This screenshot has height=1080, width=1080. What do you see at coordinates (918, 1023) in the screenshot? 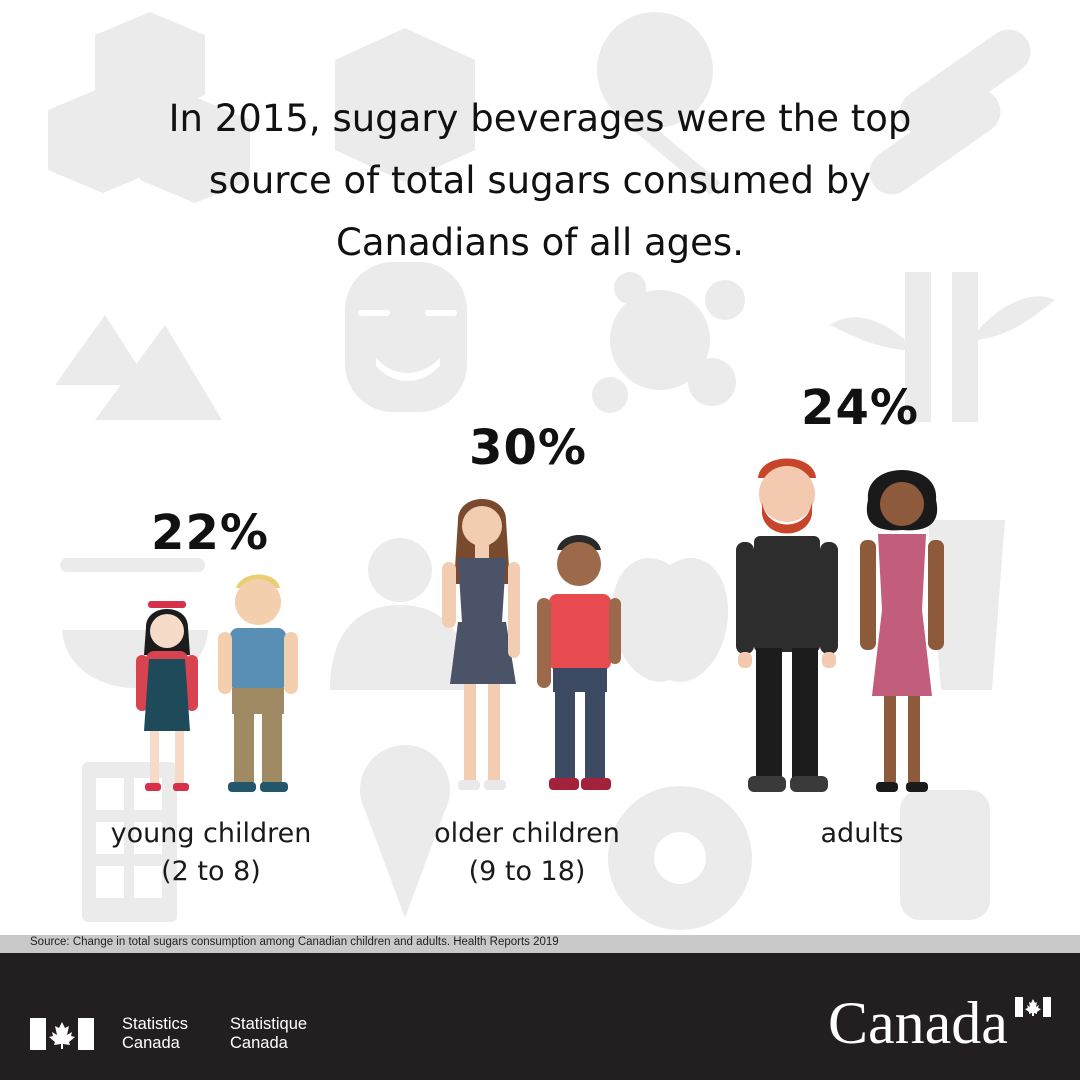
I see `canada-wordmark: Canada` at bounding box center [918, 1023].